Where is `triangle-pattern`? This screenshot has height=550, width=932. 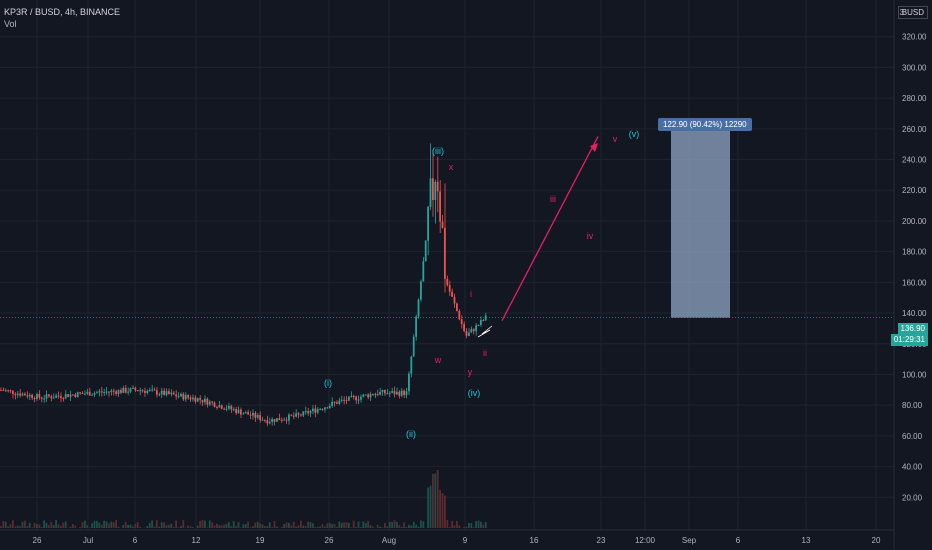
triangle-pattern is located at coordinates (485, 331).